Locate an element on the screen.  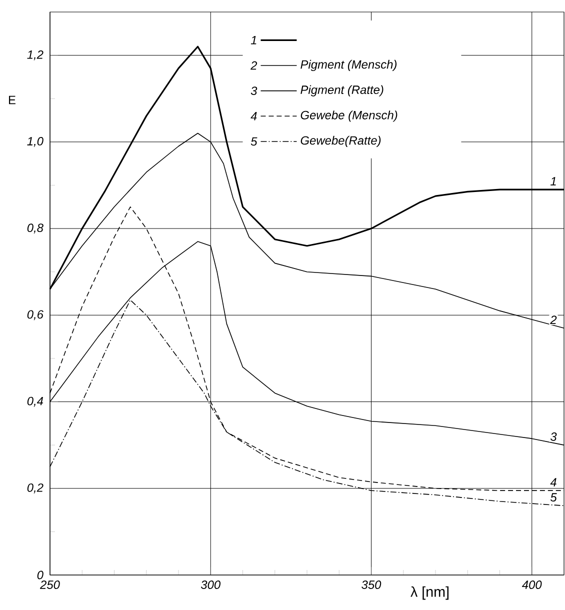
y-tick-label: 1,2 is located at coordinates (35, 55).